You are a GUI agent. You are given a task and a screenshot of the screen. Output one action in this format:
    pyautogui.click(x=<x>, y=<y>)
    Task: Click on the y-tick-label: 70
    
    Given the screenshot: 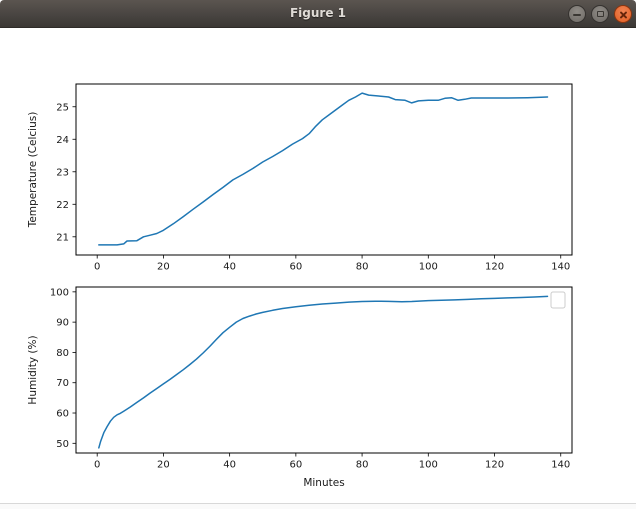 What is the action you would take?
    pyautogui.click(x=62, y=383)
    